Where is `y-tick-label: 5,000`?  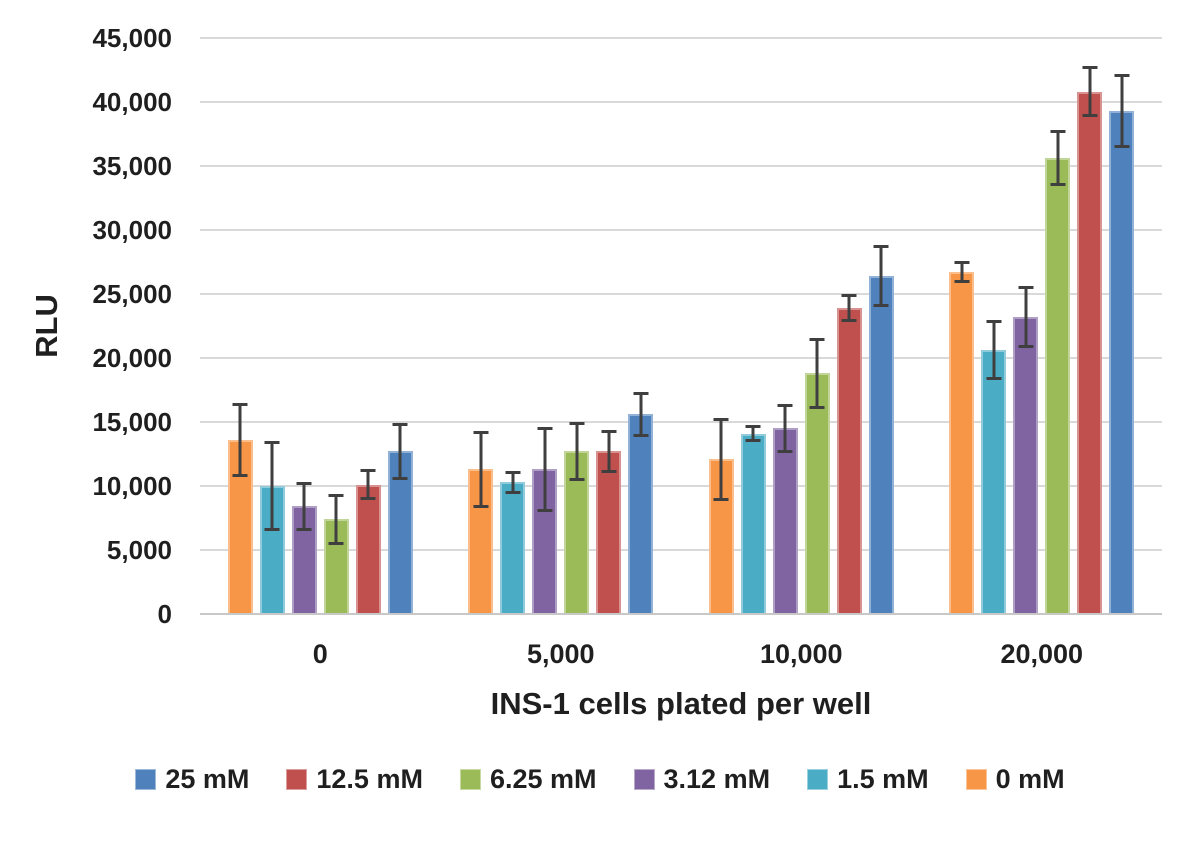
y-tick-label: 5,000 is located at coordinates (139, 550).